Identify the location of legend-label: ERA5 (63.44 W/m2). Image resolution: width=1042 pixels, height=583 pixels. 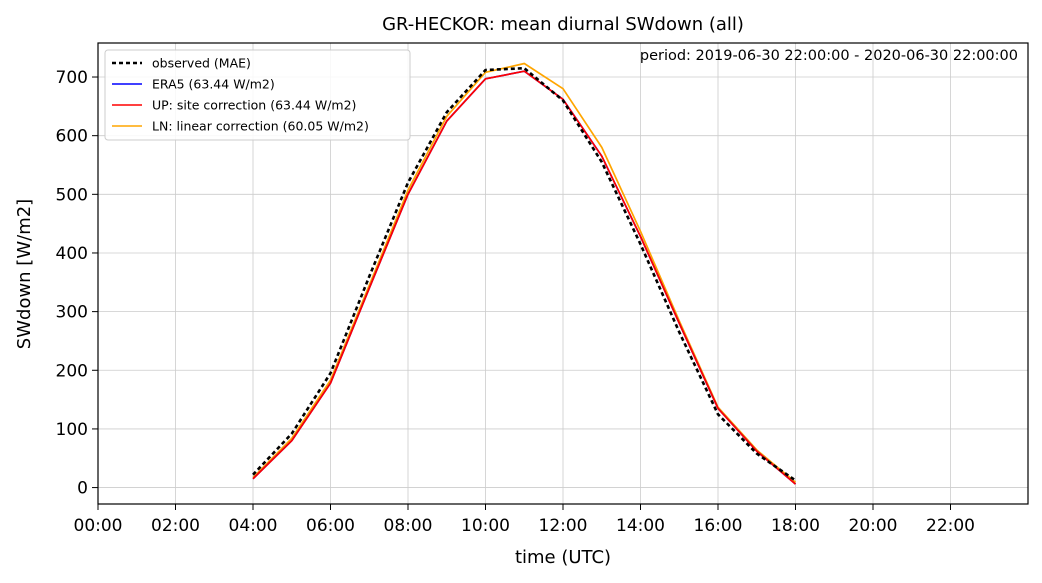
(213, 84).